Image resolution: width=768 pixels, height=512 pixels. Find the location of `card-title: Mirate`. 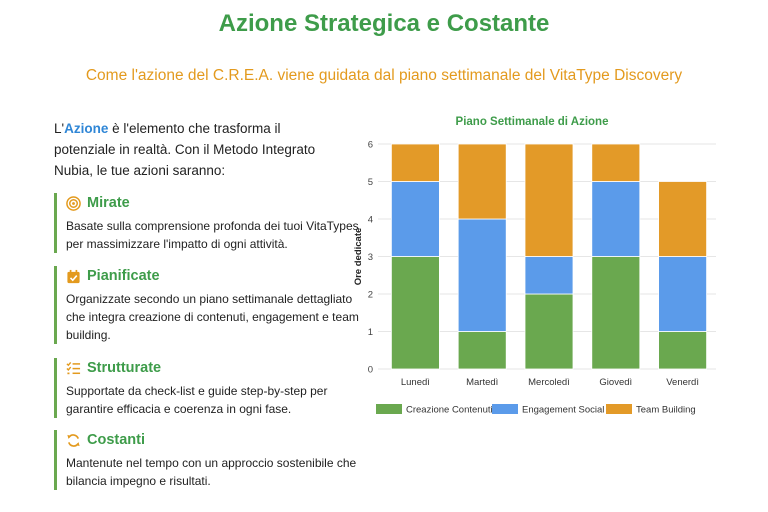

card-title: Mirate is located at coordinates (108, 203).